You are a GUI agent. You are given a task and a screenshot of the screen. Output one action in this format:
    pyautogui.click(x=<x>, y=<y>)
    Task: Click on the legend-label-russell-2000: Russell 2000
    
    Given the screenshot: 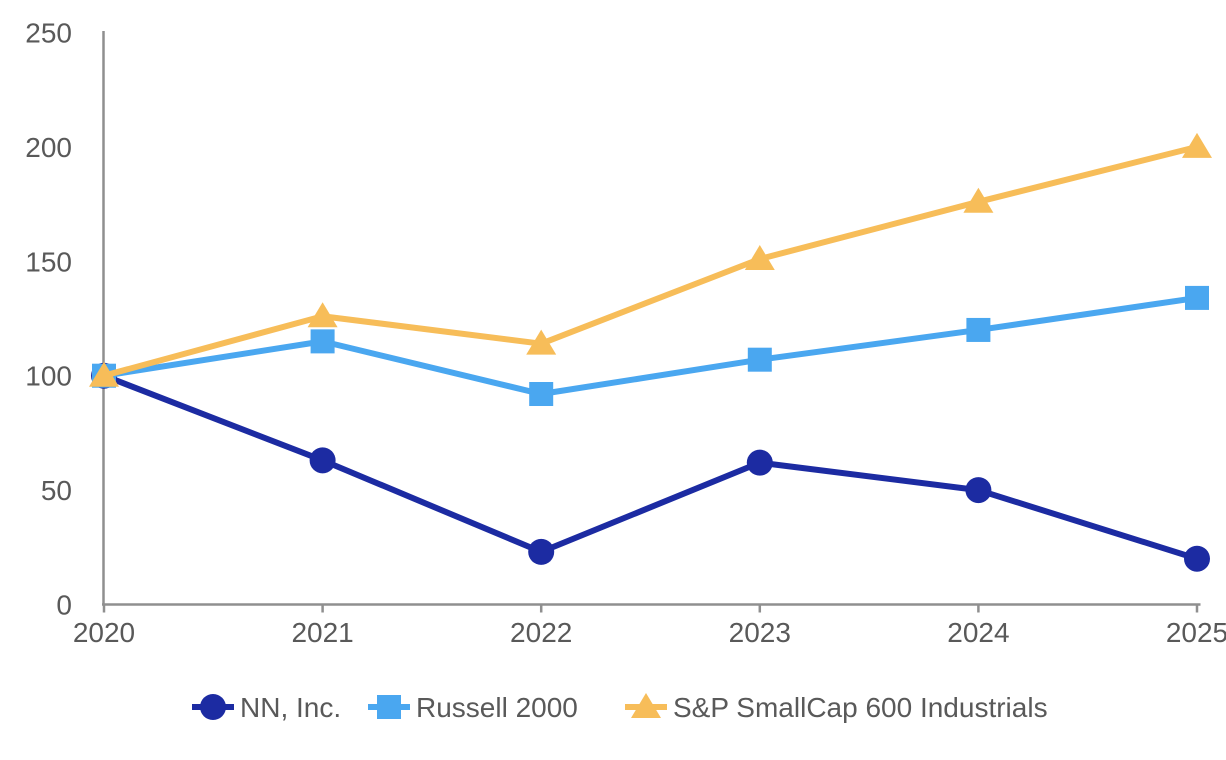 What is the action you would take?
    pyautogui.click(x=497, y=707)
    